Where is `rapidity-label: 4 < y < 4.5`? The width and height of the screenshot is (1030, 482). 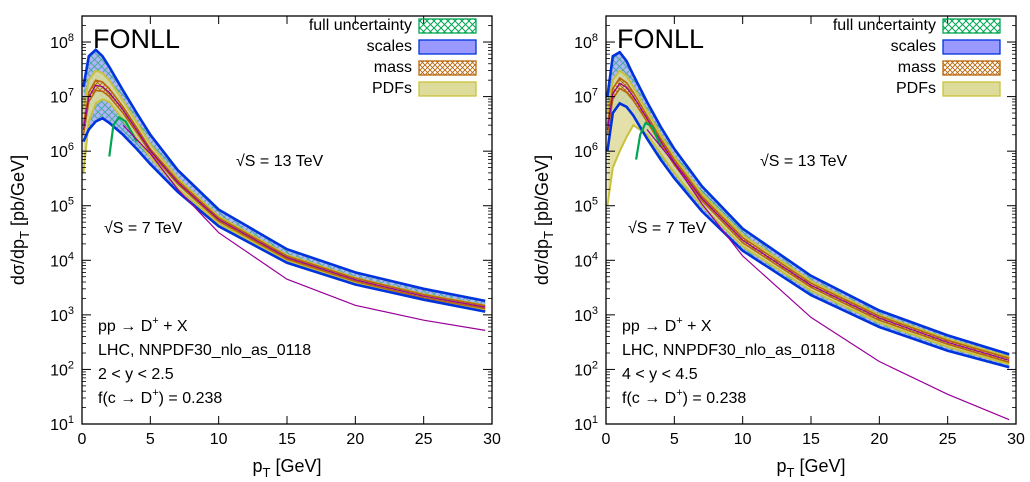 rapidity-label: 4 < y < 4.5 is located at coordinates (660, 374).